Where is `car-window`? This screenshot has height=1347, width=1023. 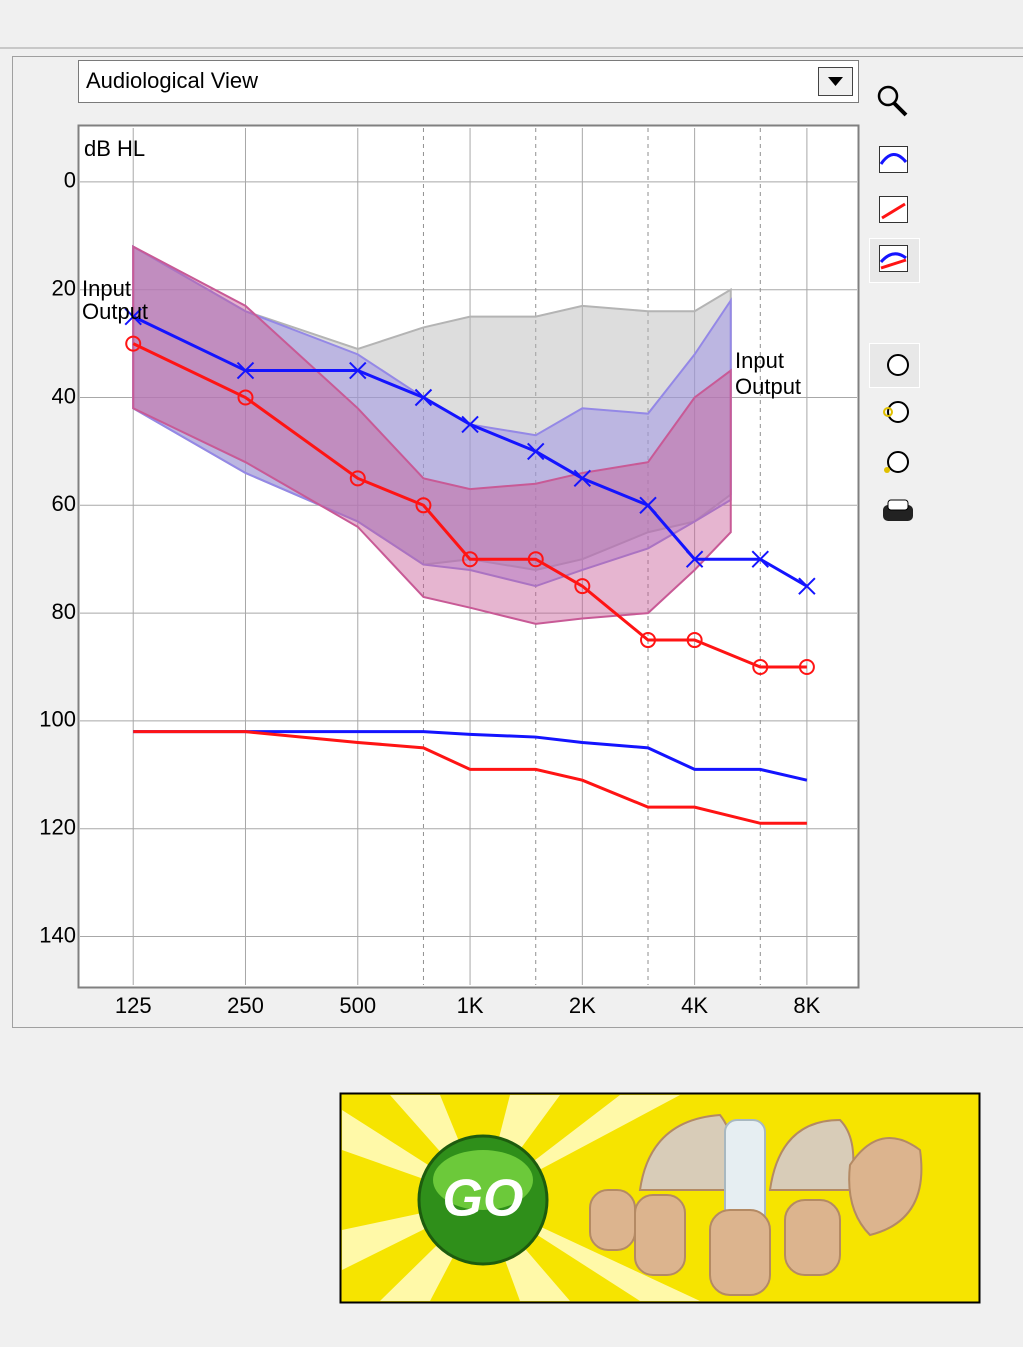
car-window is located at coordinates (898, 505).